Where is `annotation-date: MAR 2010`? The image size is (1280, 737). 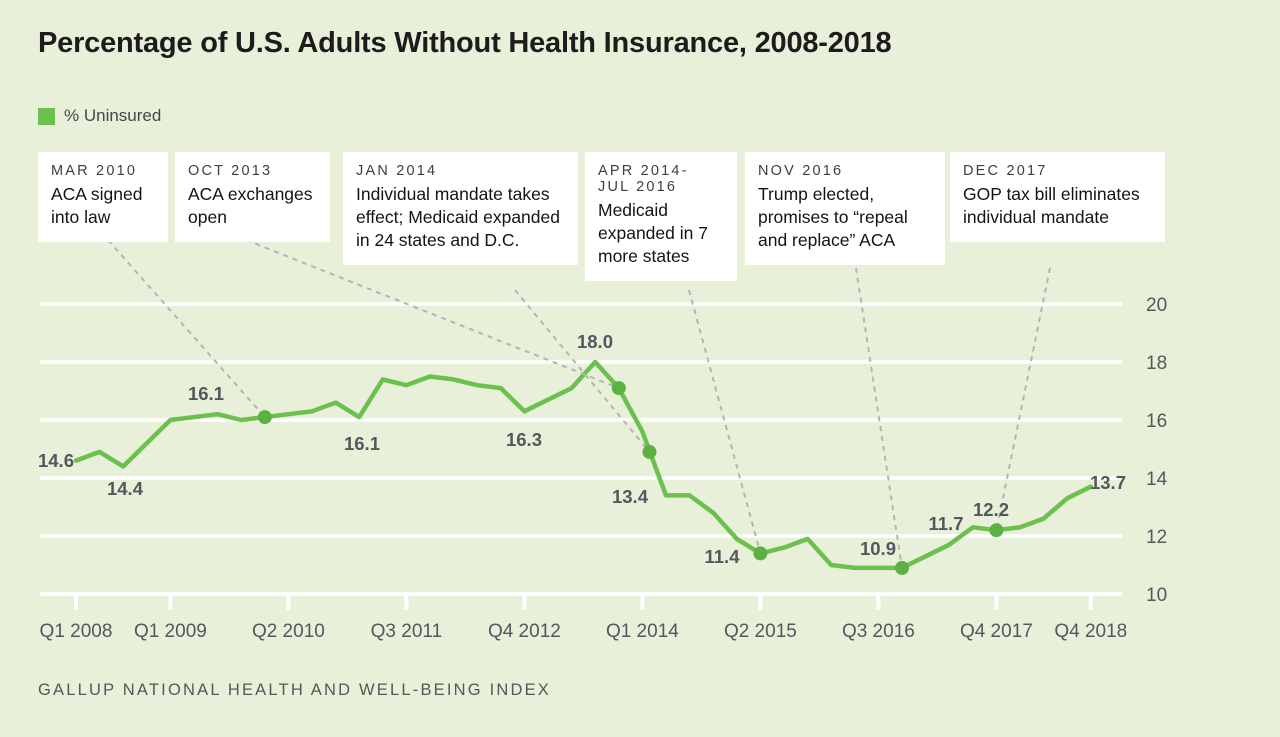
annotation-date: MAR 2010 is located at coordinates (94, 171).